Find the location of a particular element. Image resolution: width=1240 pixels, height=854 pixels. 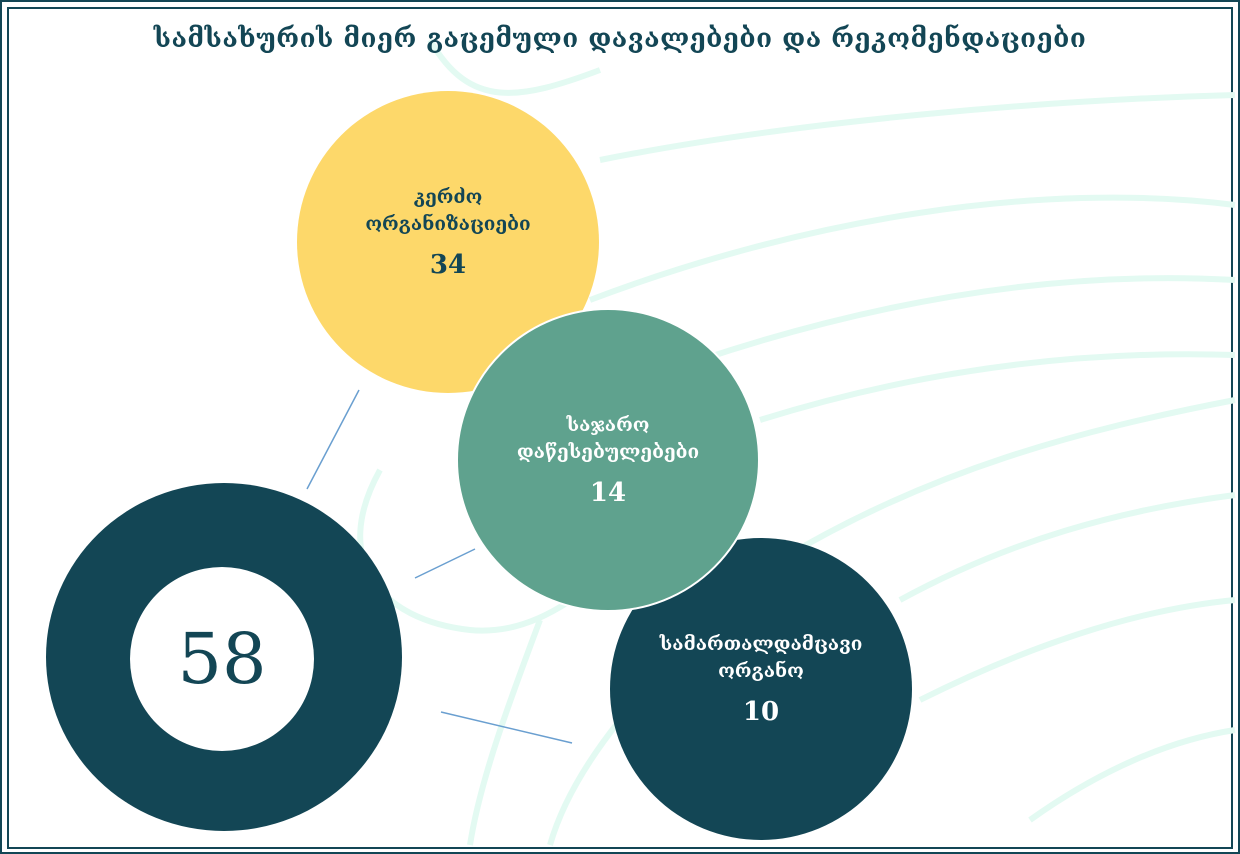

category-value: 34 is located at coordinates (448, 265).